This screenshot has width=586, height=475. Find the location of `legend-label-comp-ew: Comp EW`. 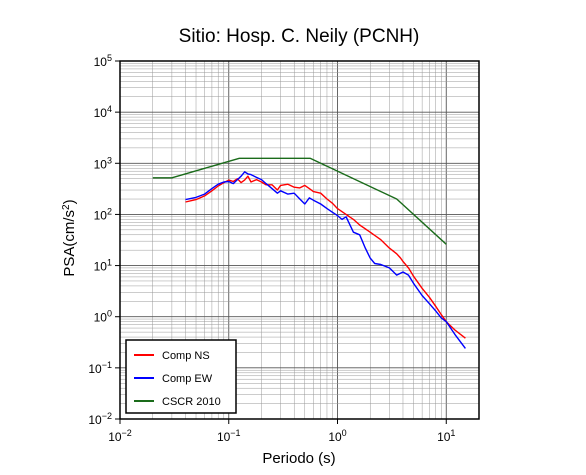

legend-label-comp-ew: Comp EW is located at coordinates (187, 379).